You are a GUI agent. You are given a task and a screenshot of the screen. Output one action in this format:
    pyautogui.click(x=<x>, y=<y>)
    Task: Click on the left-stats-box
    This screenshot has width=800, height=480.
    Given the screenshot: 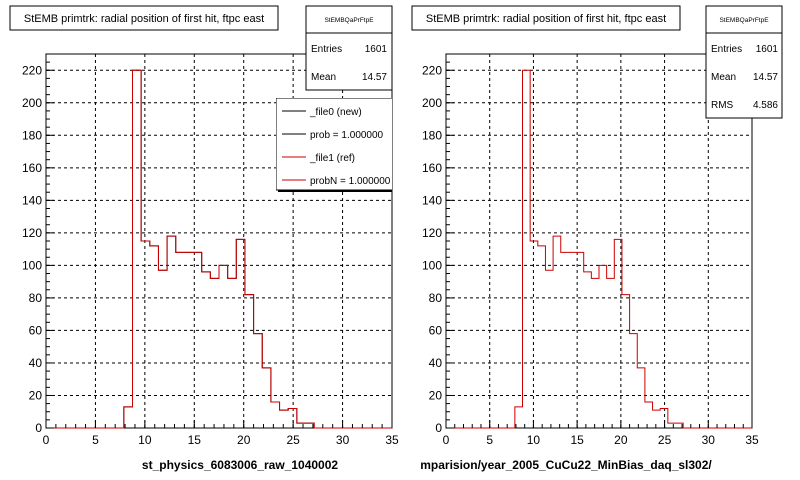 What is the action you would take?
    pyautogui.click(x=349, y=48)
    